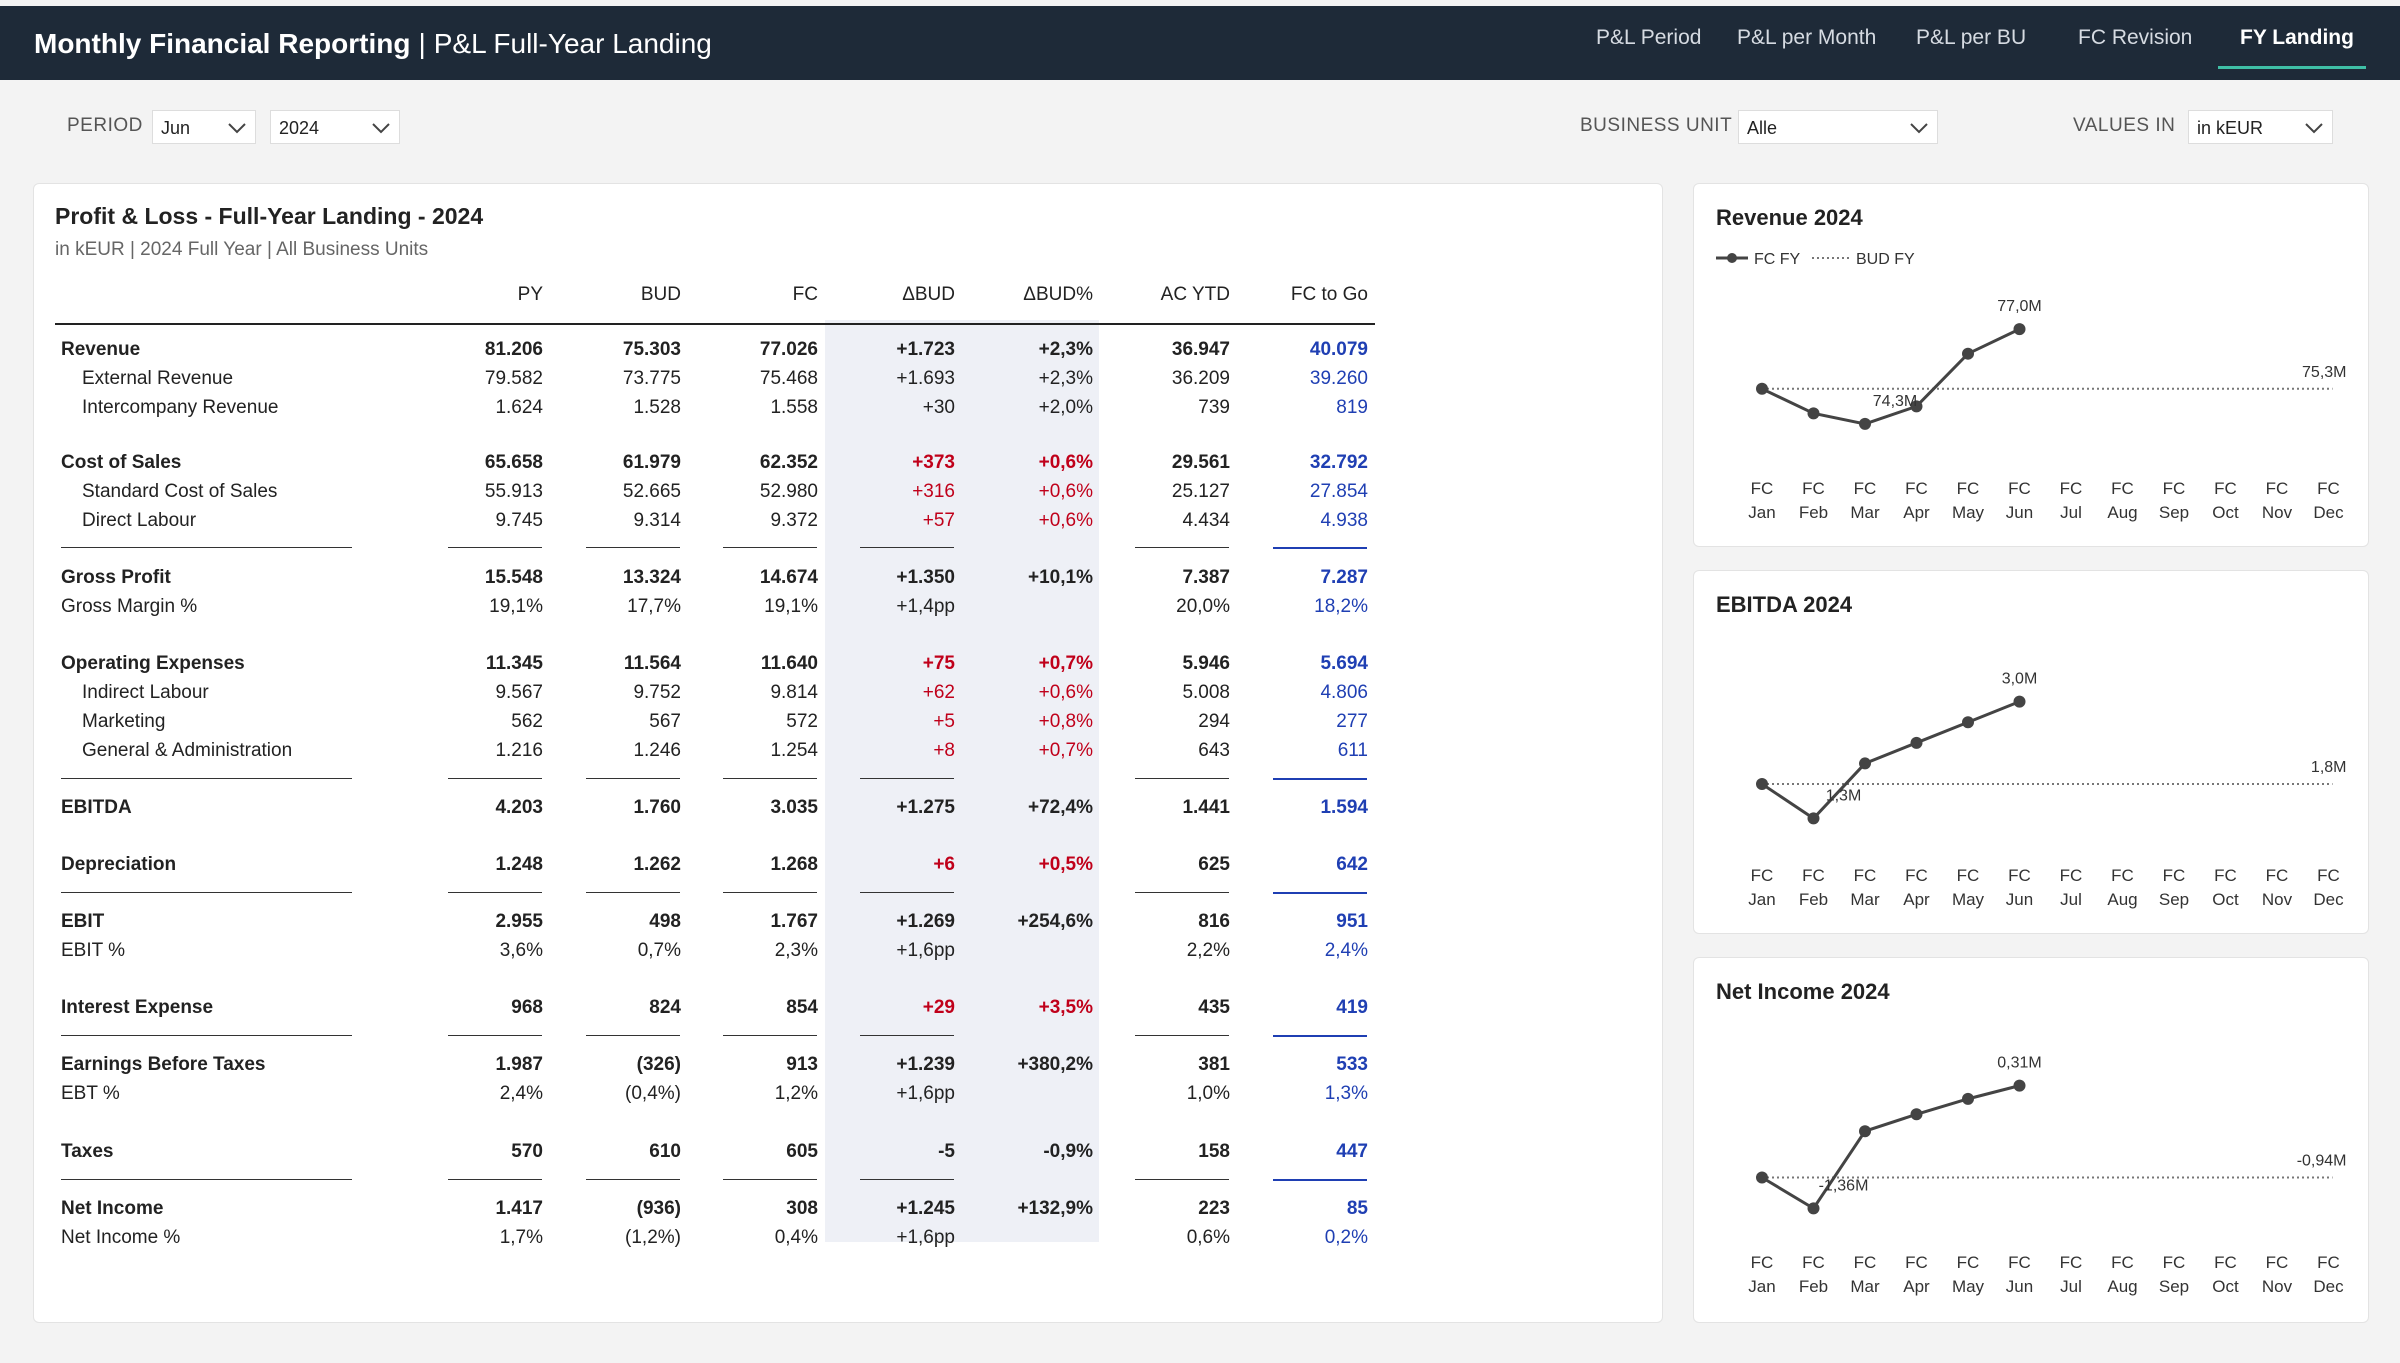  Describe the element at coordinates (163, 1064) in the screenshot. I see `row-label: Earnings Before Taxes` at that location.